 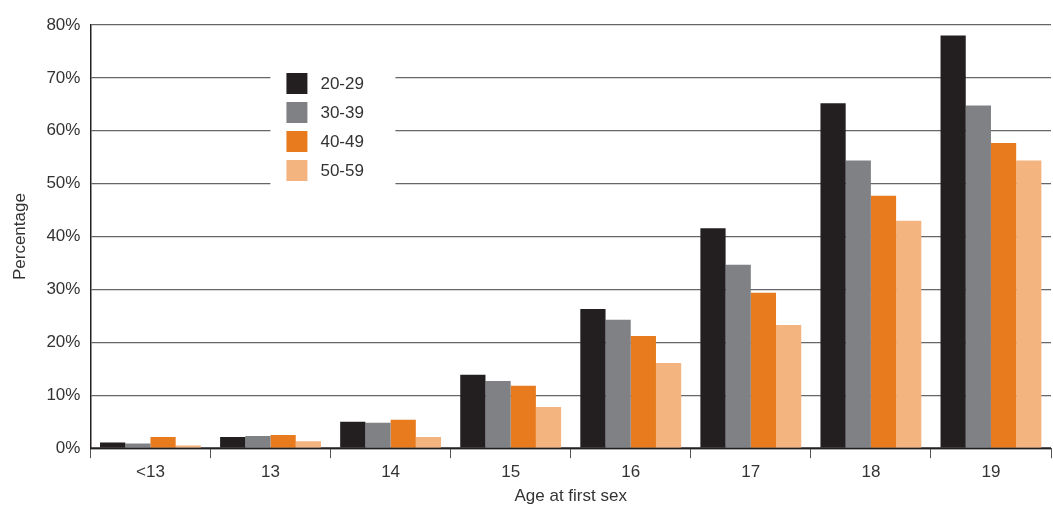 What do you see at coordinates (63, 289) in the screenshot?
I see `y-tick-label: 30%` at bounding box center [63, 289].